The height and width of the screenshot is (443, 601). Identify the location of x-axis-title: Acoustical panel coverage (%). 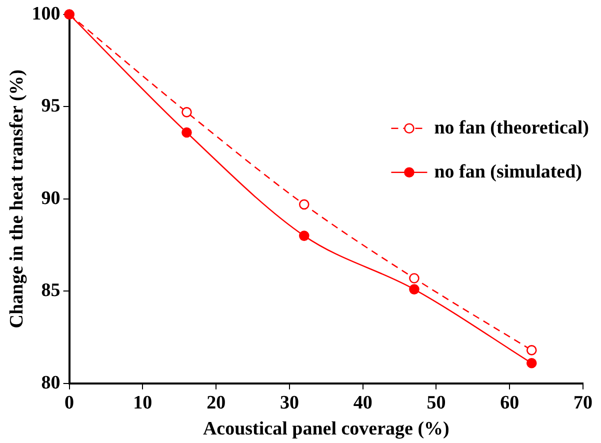
(326, 429).